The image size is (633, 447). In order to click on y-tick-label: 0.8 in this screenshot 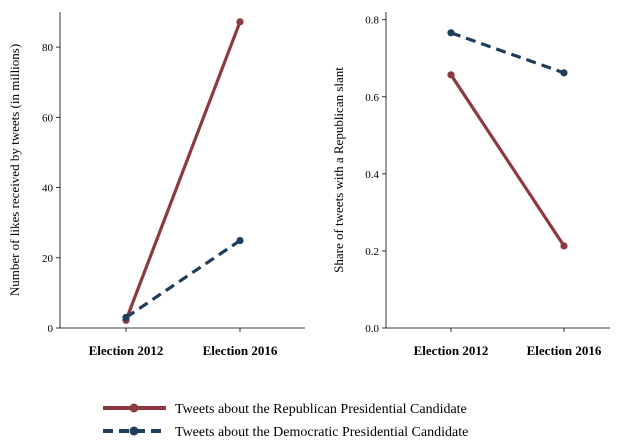, I will do `click(372, 21)`.